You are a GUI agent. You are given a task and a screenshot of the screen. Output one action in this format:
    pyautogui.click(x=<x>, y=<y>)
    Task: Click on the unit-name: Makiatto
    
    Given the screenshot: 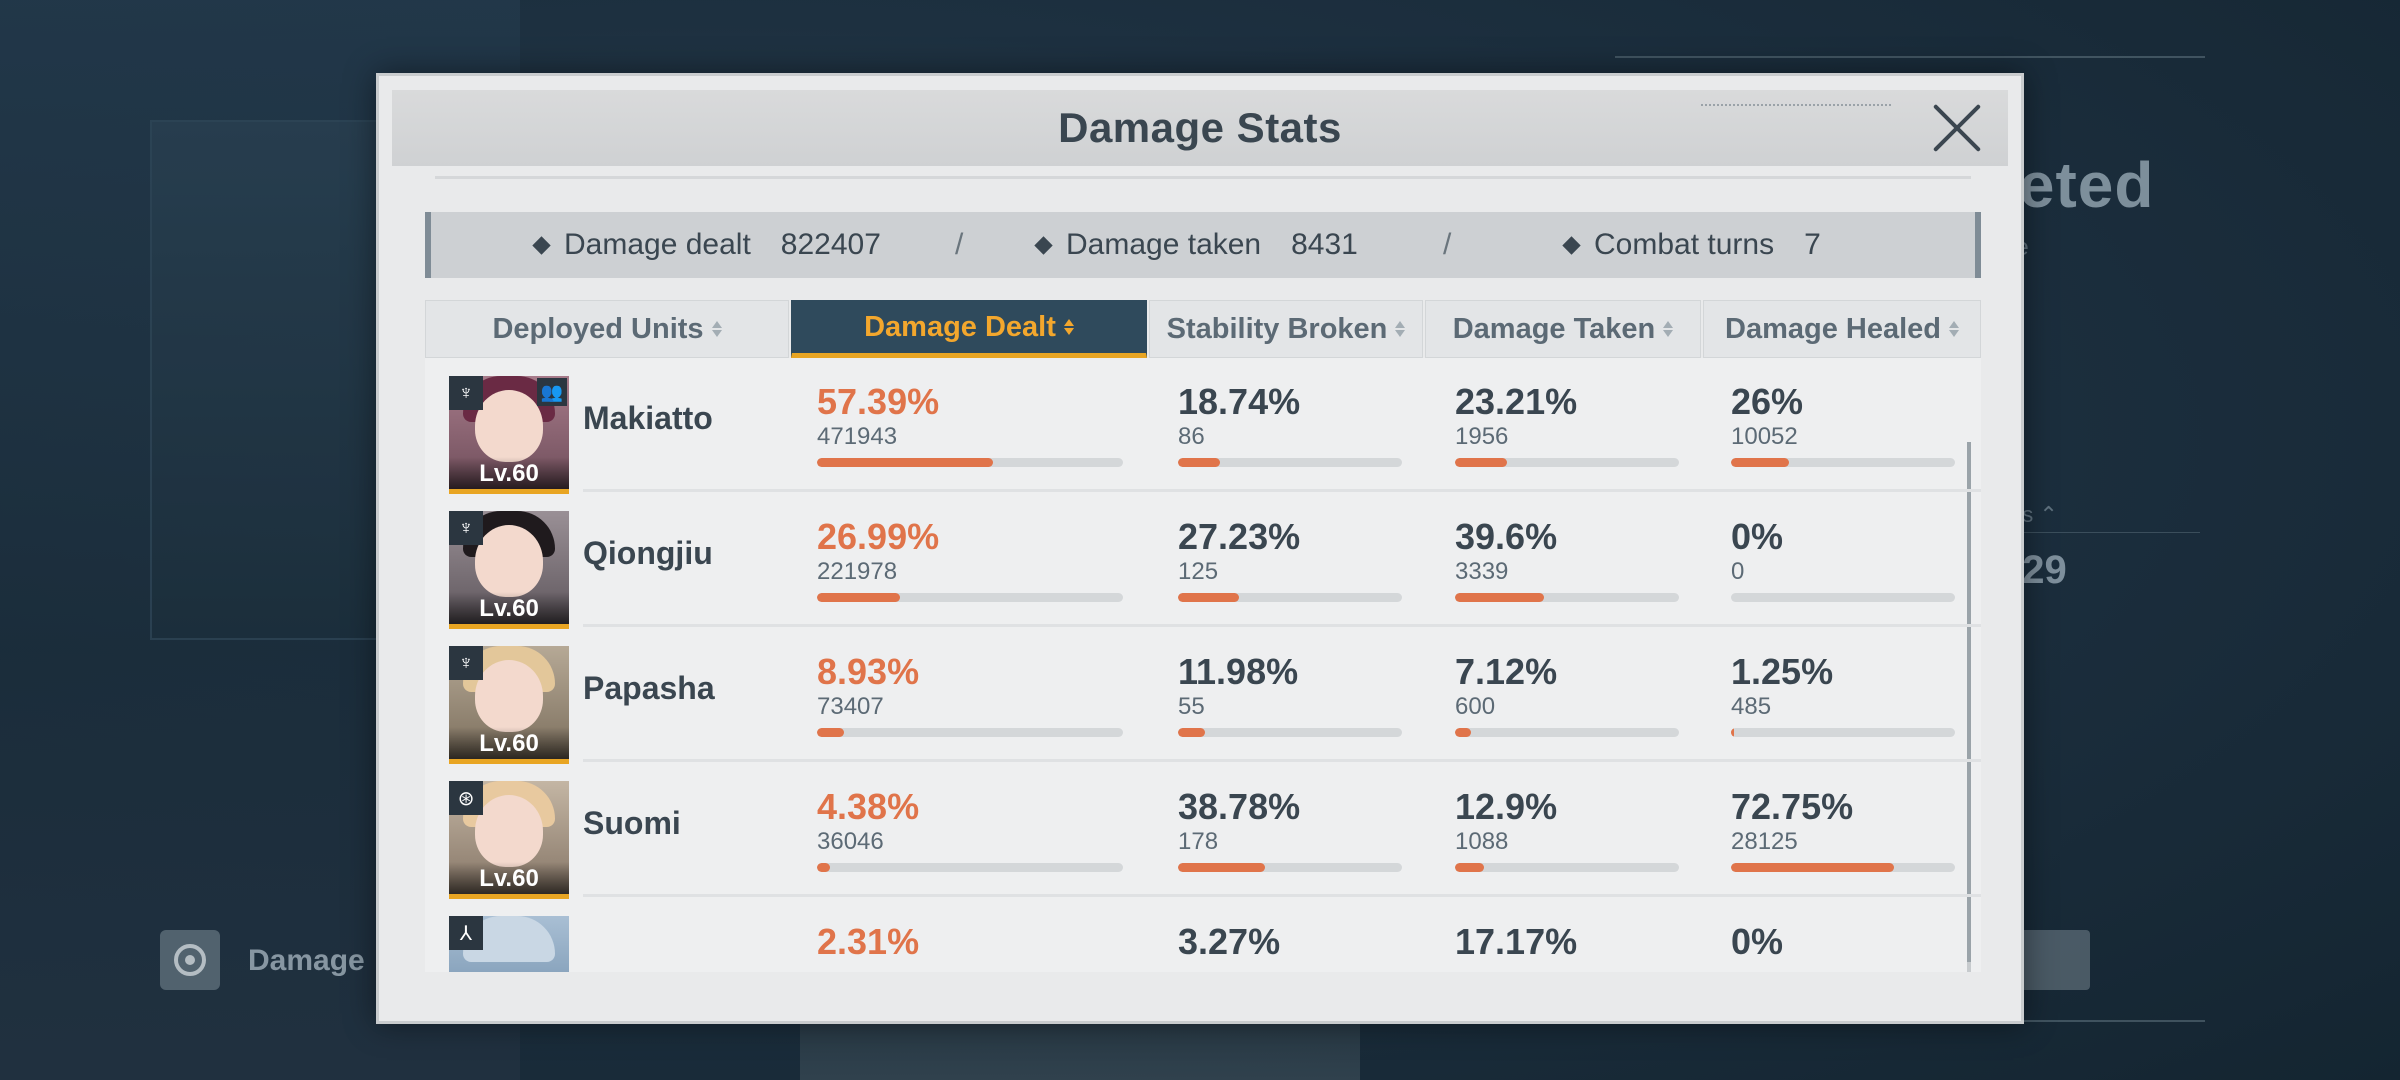 What is the action you would take?
    pyautogui.click(x=648, y=418)
    